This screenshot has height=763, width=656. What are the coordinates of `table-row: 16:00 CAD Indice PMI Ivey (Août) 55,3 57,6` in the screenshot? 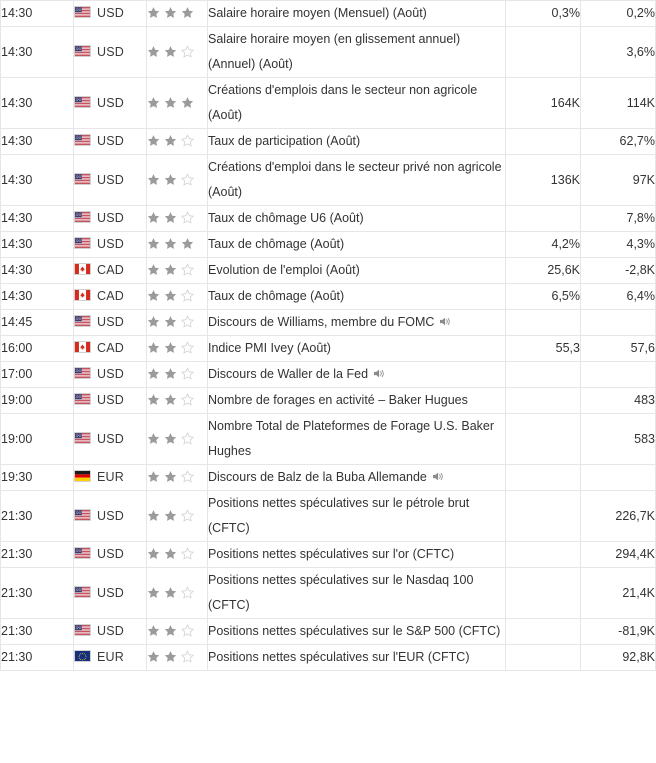 It's located at (328, 348).